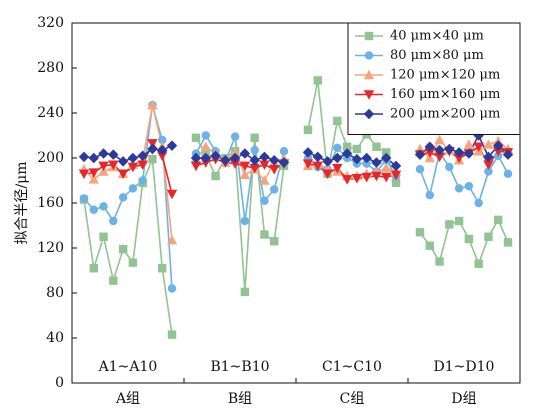 This screenshot has height=420, width=553. I want to click on group-range-label: C1~C10, so click(352, 367).